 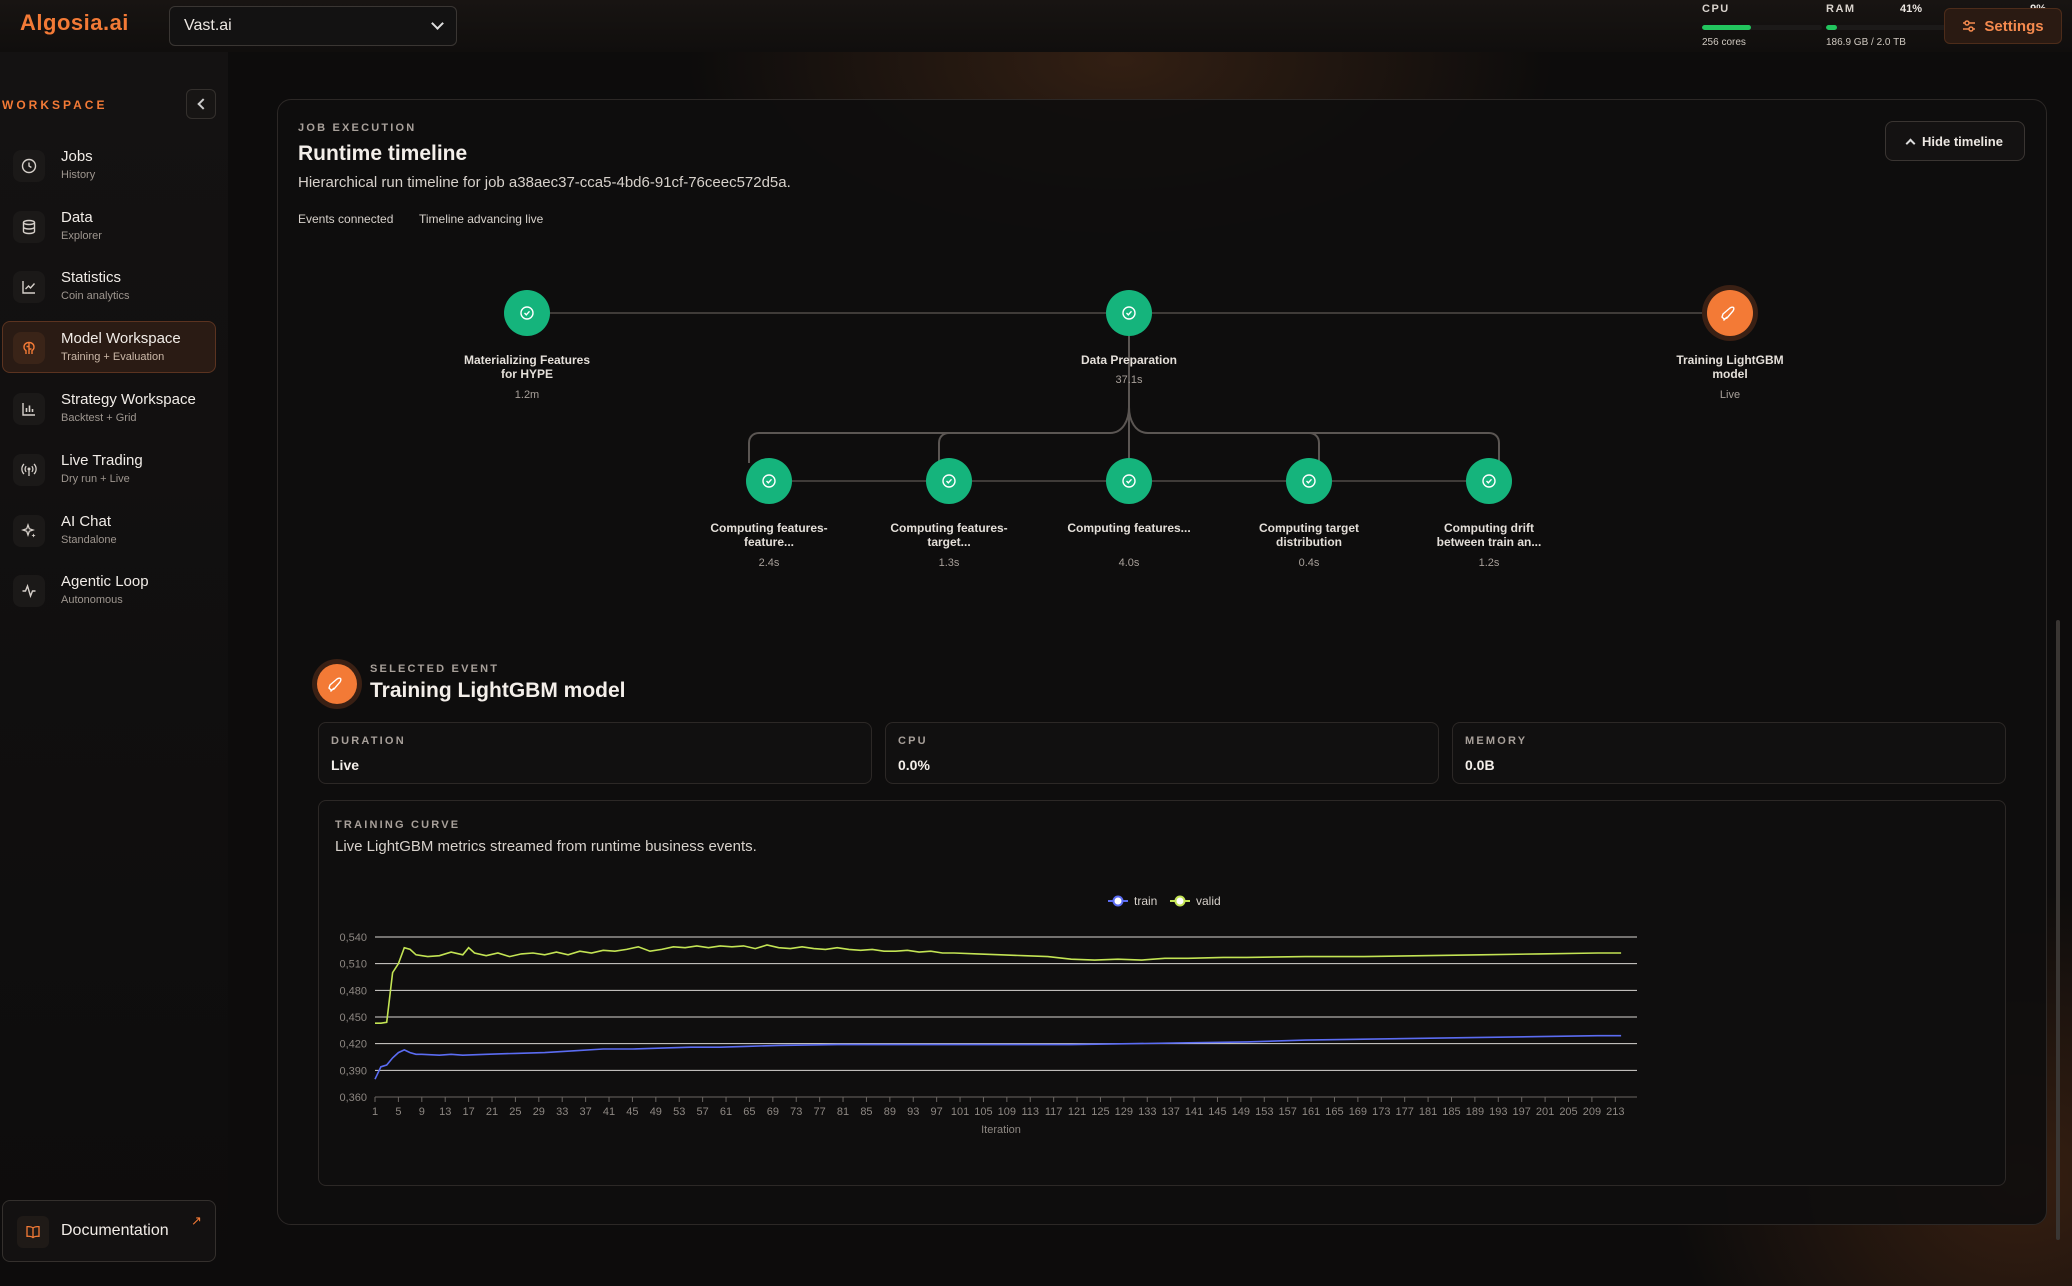 I want to click on cpu-bar, so click(x=1762, y=27).